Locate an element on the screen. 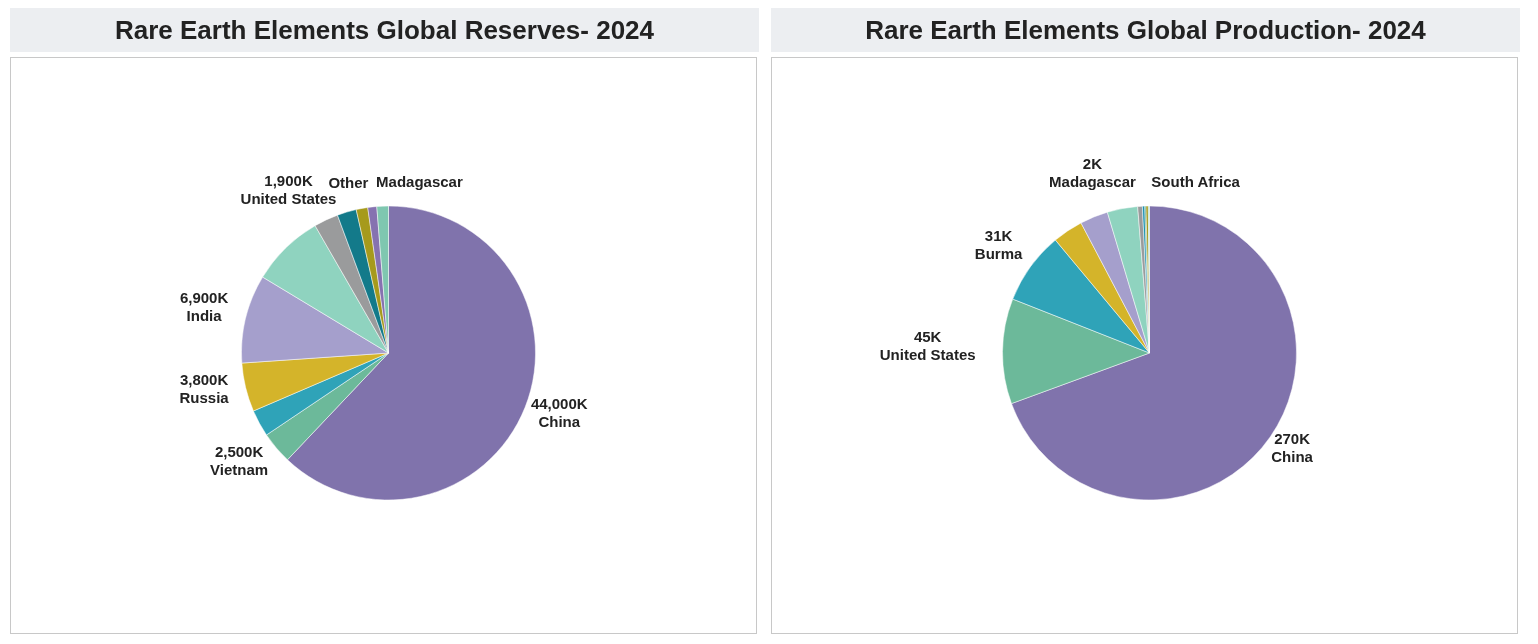 This screenshot has height=644, width=1538. data-label: 31K is located at coordinates (998, 236).